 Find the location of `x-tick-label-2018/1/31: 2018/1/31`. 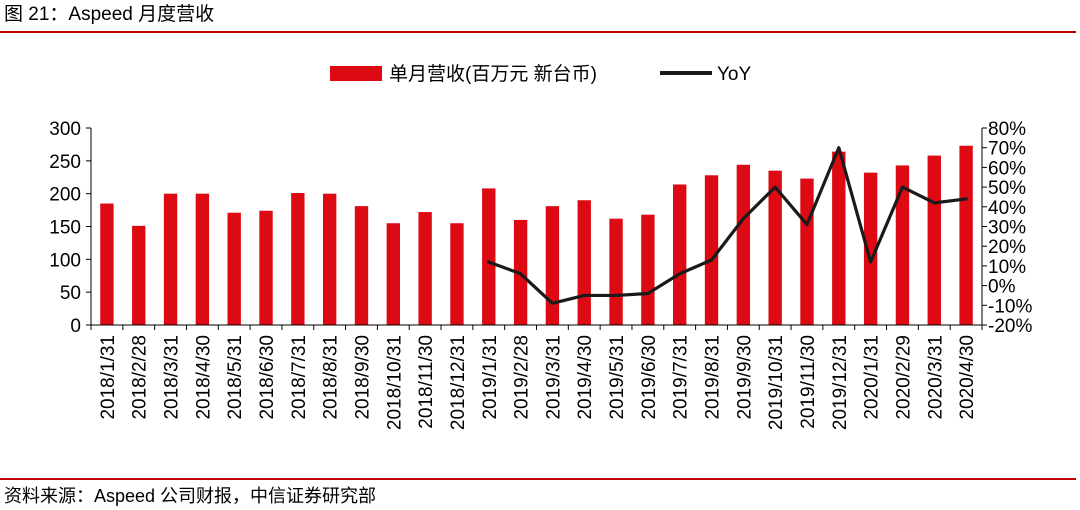

x-tick-label-2018/1/31: 2018/1/31 is located at coordinates (108, 377).